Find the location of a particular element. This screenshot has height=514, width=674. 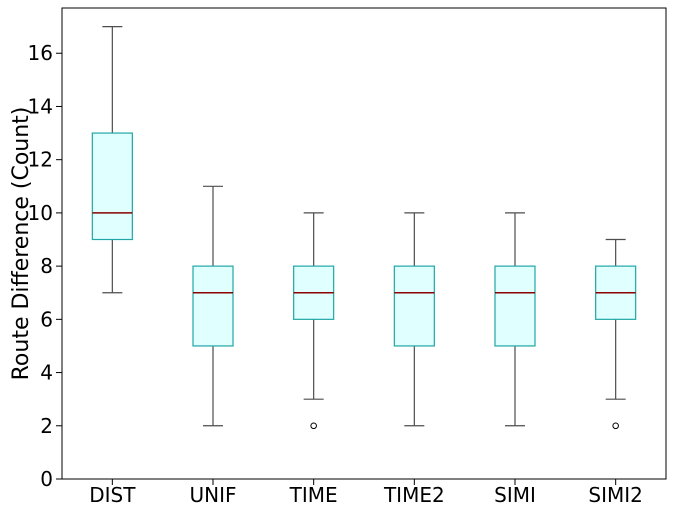

x-tick-label: TIME is located at coordinates (313, 495).